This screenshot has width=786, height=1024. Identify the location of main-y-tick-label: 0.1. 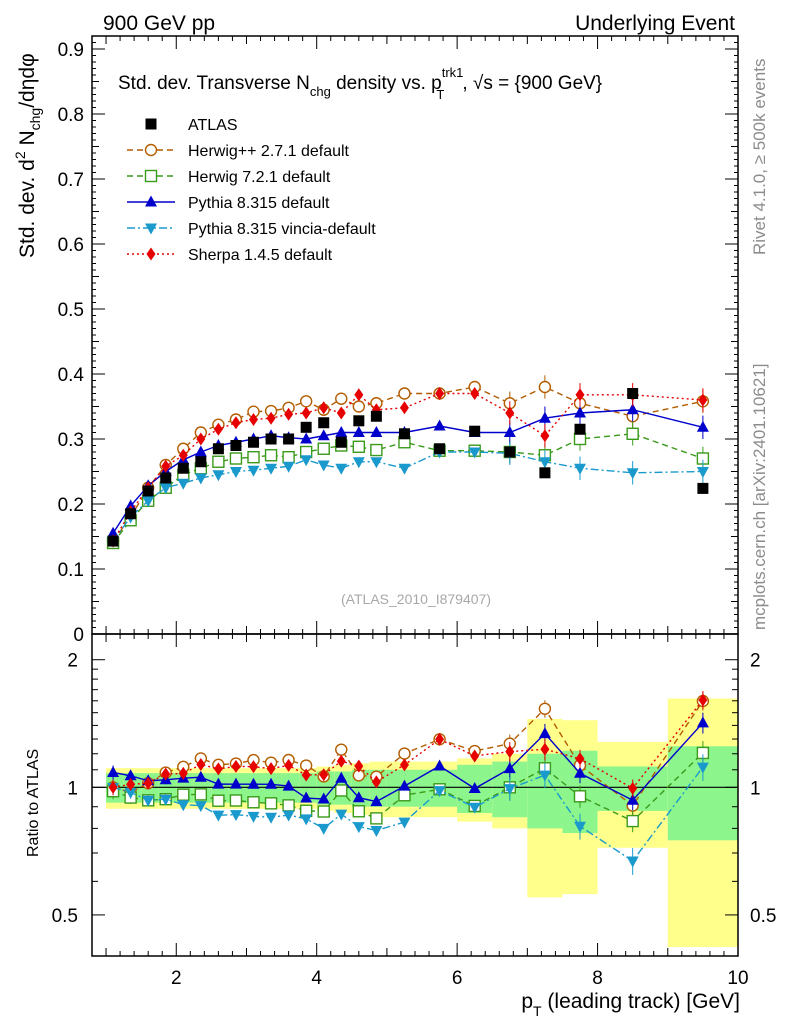
(71, 570).